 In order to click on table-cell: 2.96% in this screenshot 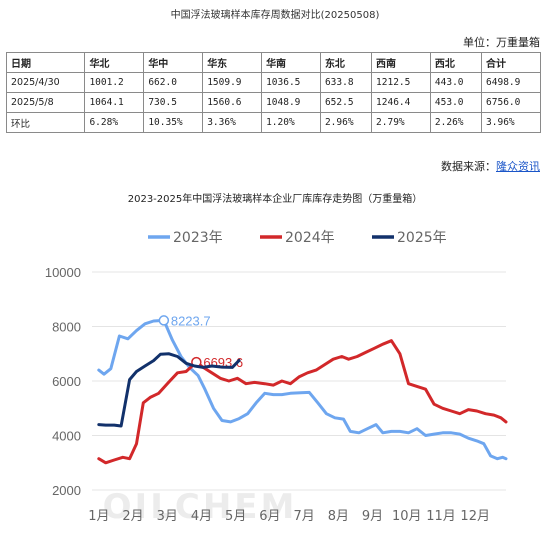, I will do `click(346, 122)`.